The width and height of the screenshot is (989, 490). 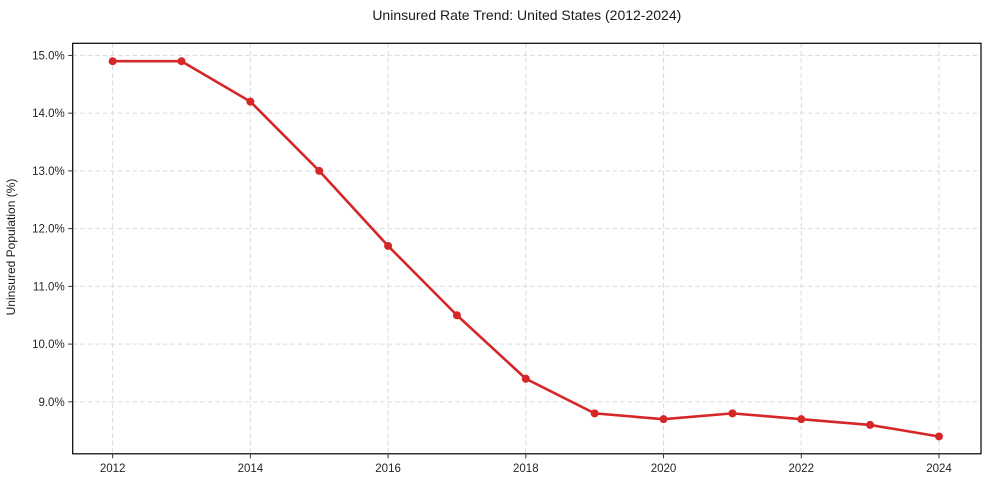 I want to click on y-tick-label: 12.0%, so click(x=48, y=230).